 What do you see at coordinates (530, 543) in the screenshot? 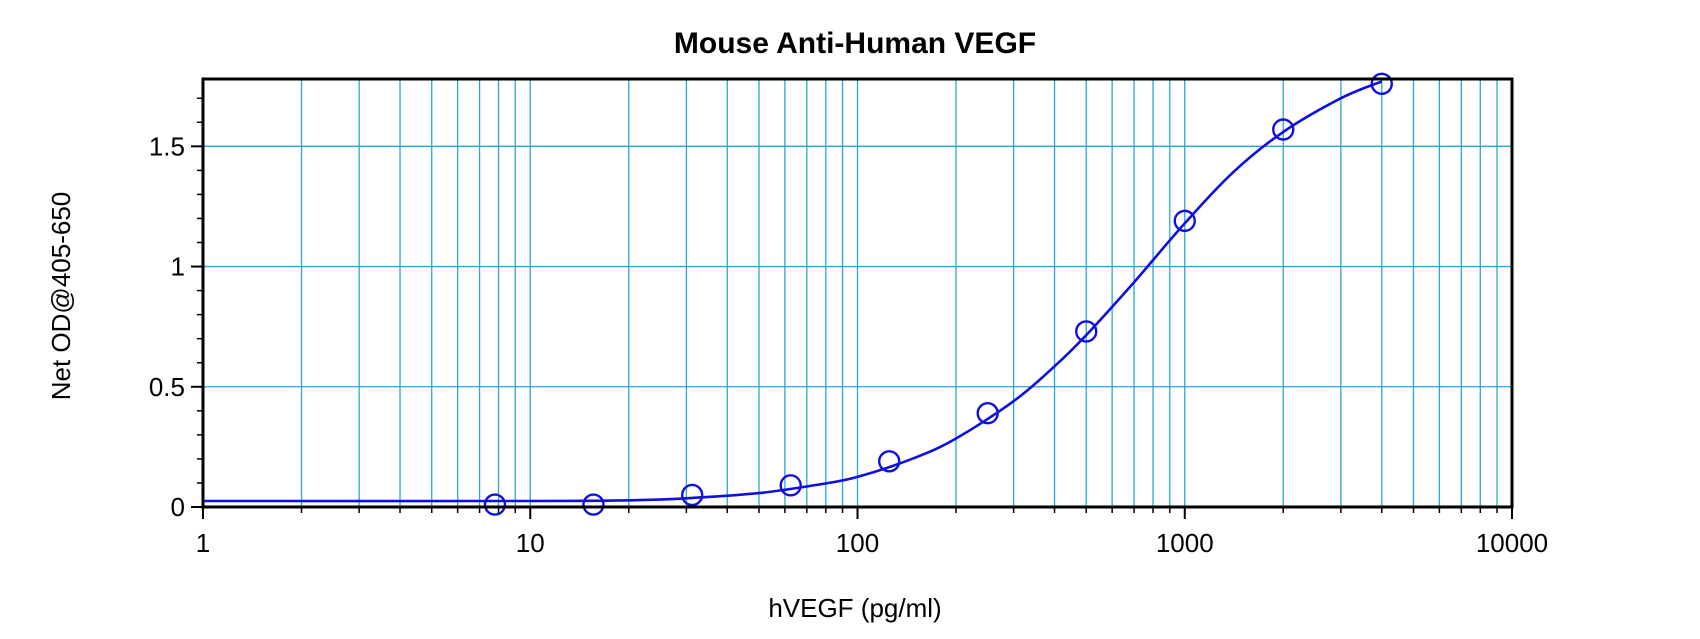
I see `x-tick-label: 10` at bounding box center [530, 543].